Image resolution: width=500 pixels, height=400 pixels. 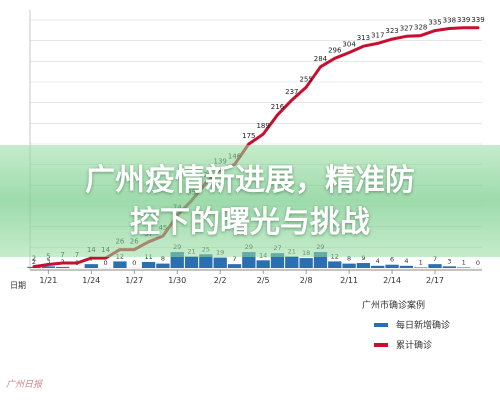 What do you see at coordinates (250, 222) in the screenshot?
I see `headline-line-2: 控下的曙光与挑战` at bounding box center [250, 222].